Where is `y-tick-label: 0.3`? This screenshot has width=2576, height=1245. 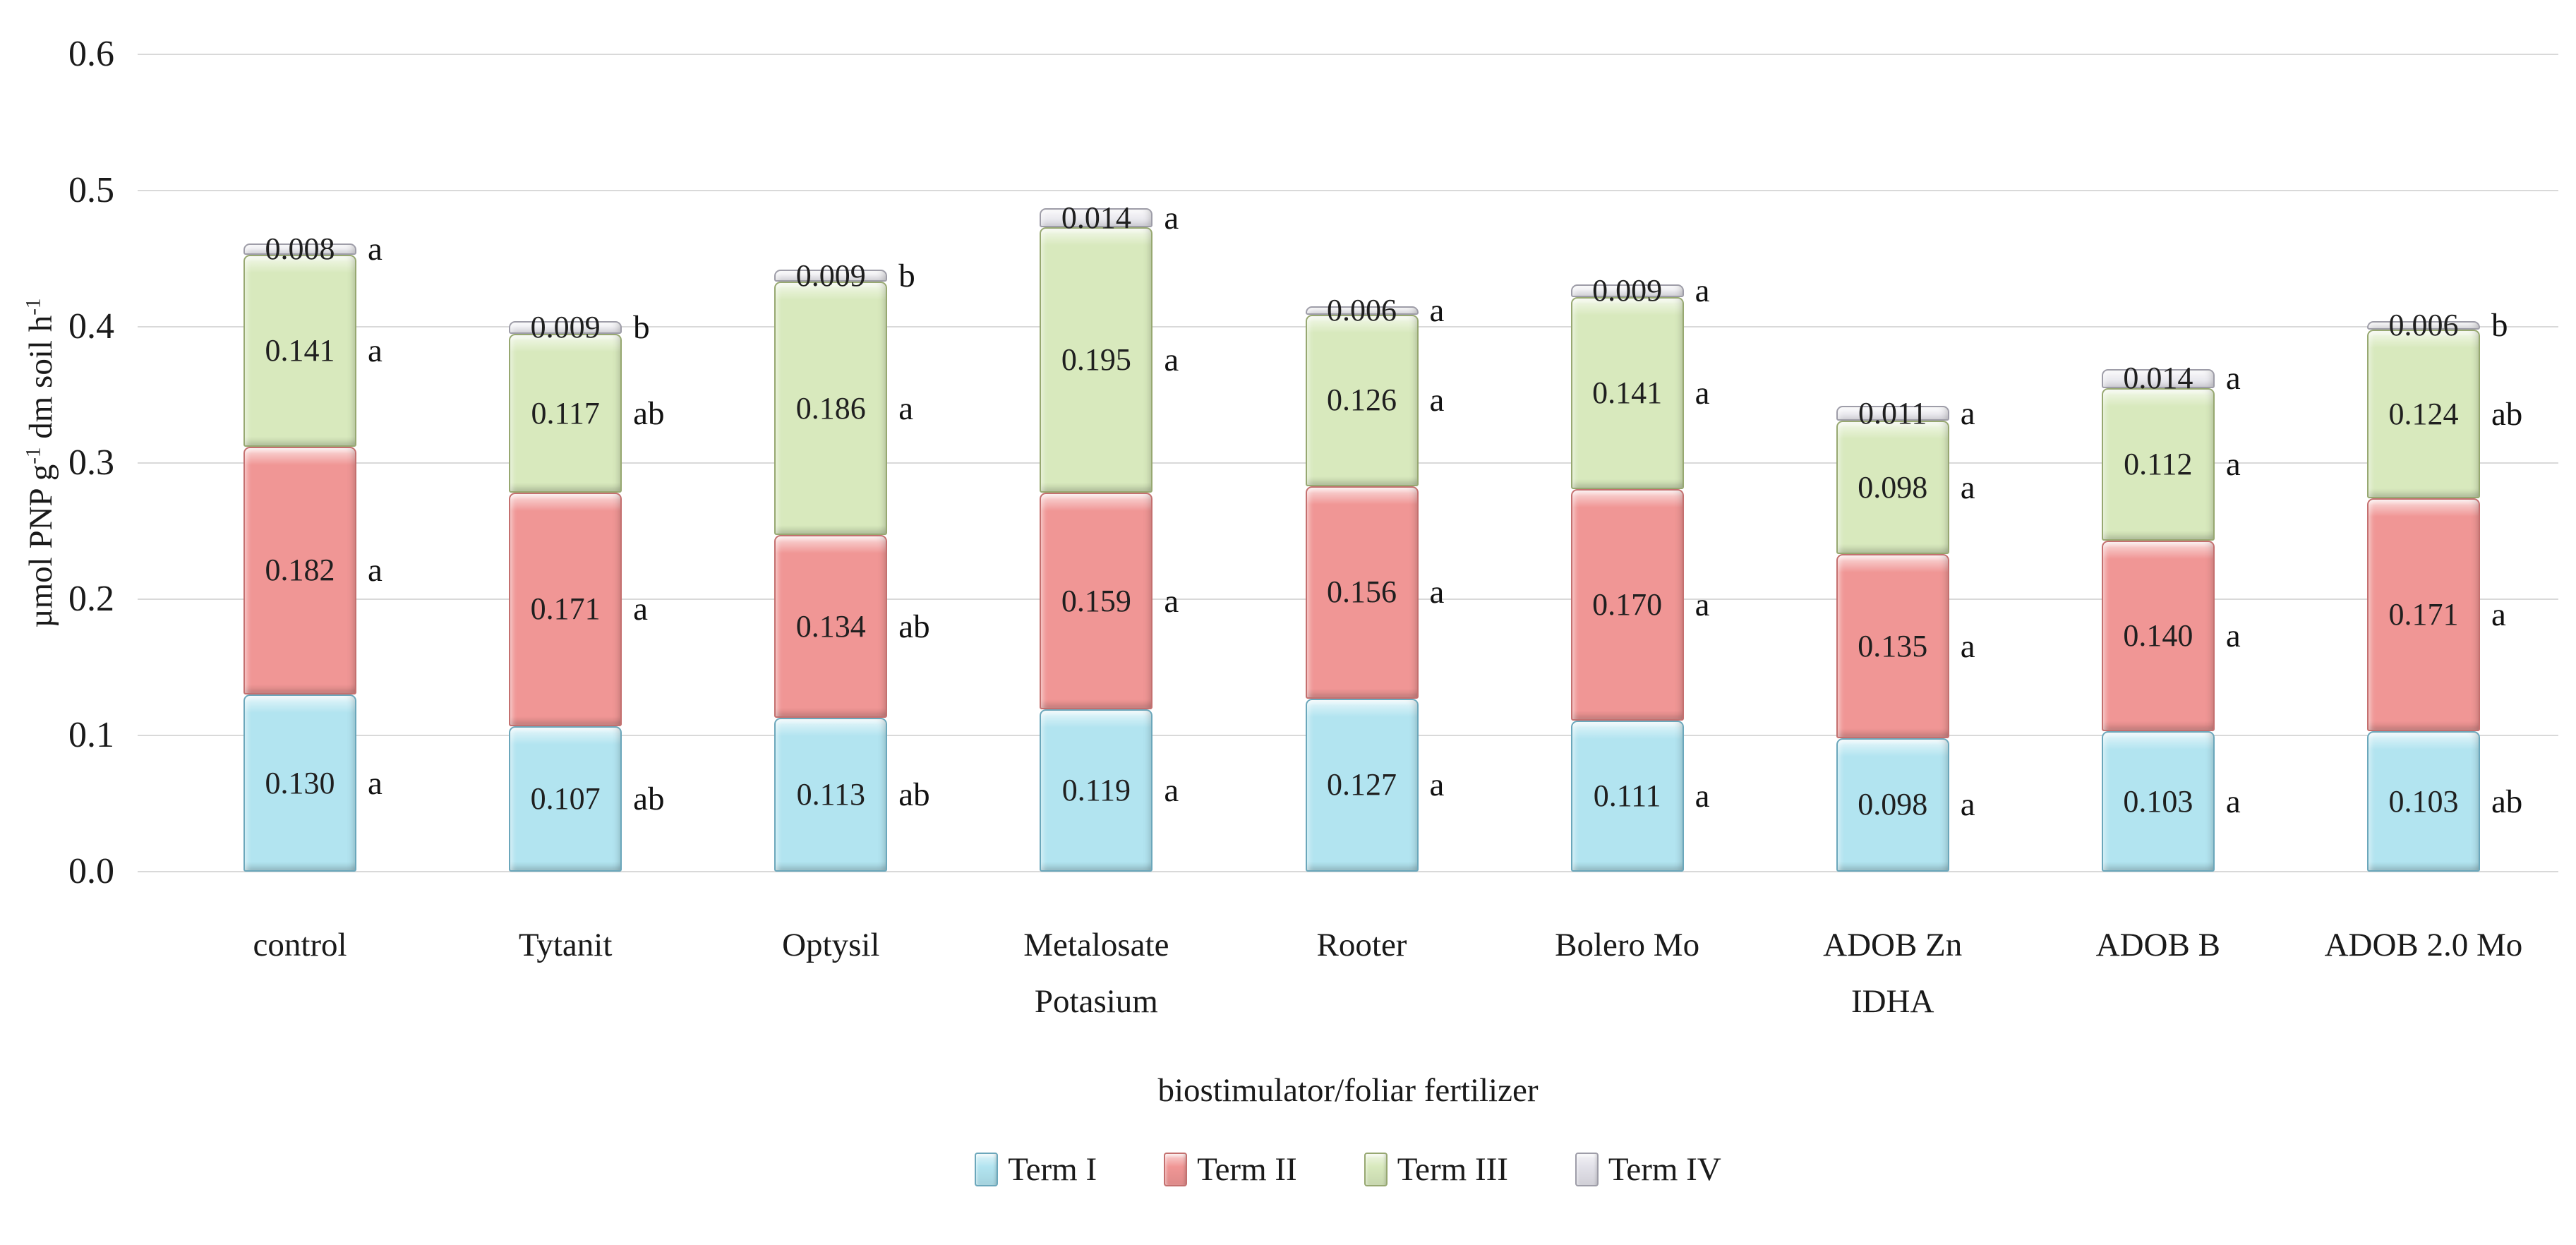 y-tick-label: 0.3 is located at coordinates (91, 463).